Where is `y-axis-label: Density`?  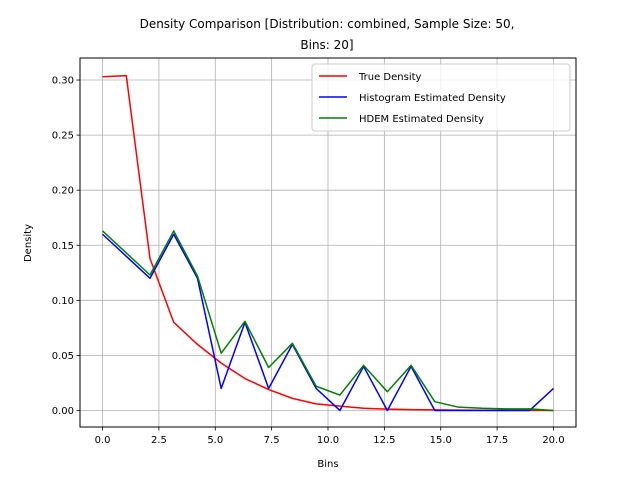 y-axis-label: Density is located at coordinates (28, 243).